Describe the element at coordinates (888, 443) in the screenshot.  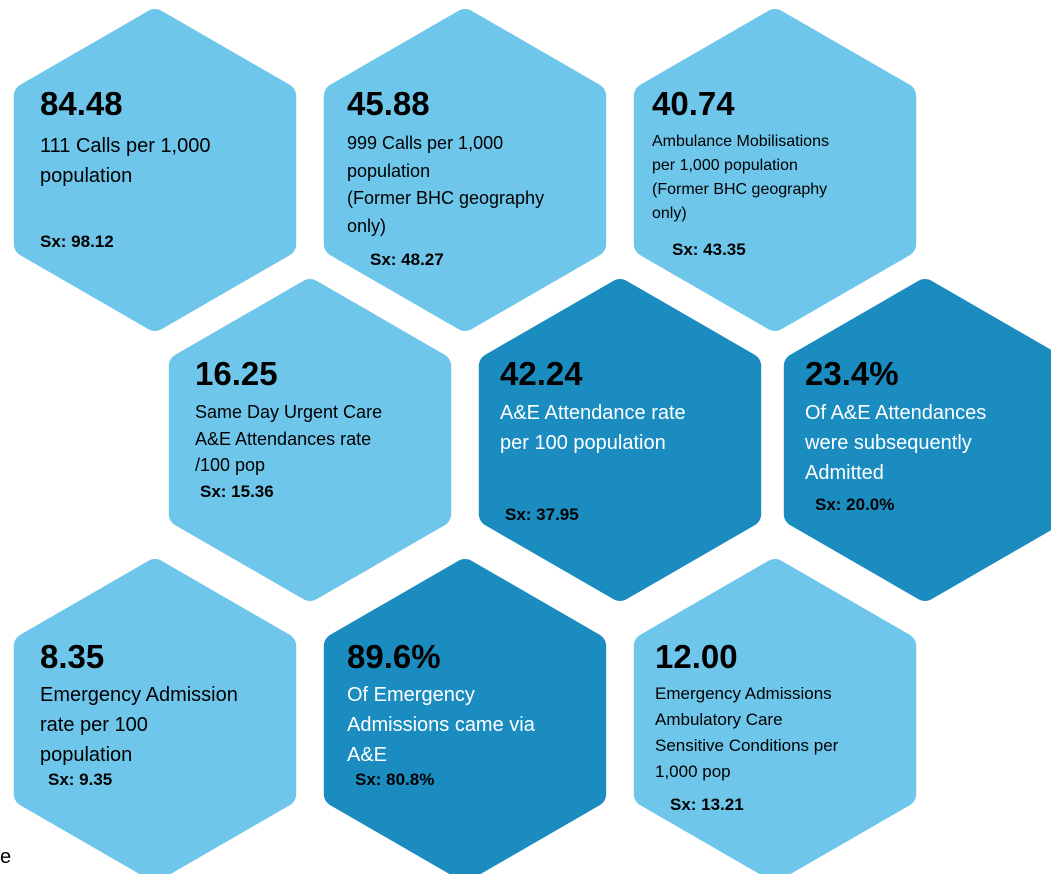
I see `tile-label: were subsequently` at that location.